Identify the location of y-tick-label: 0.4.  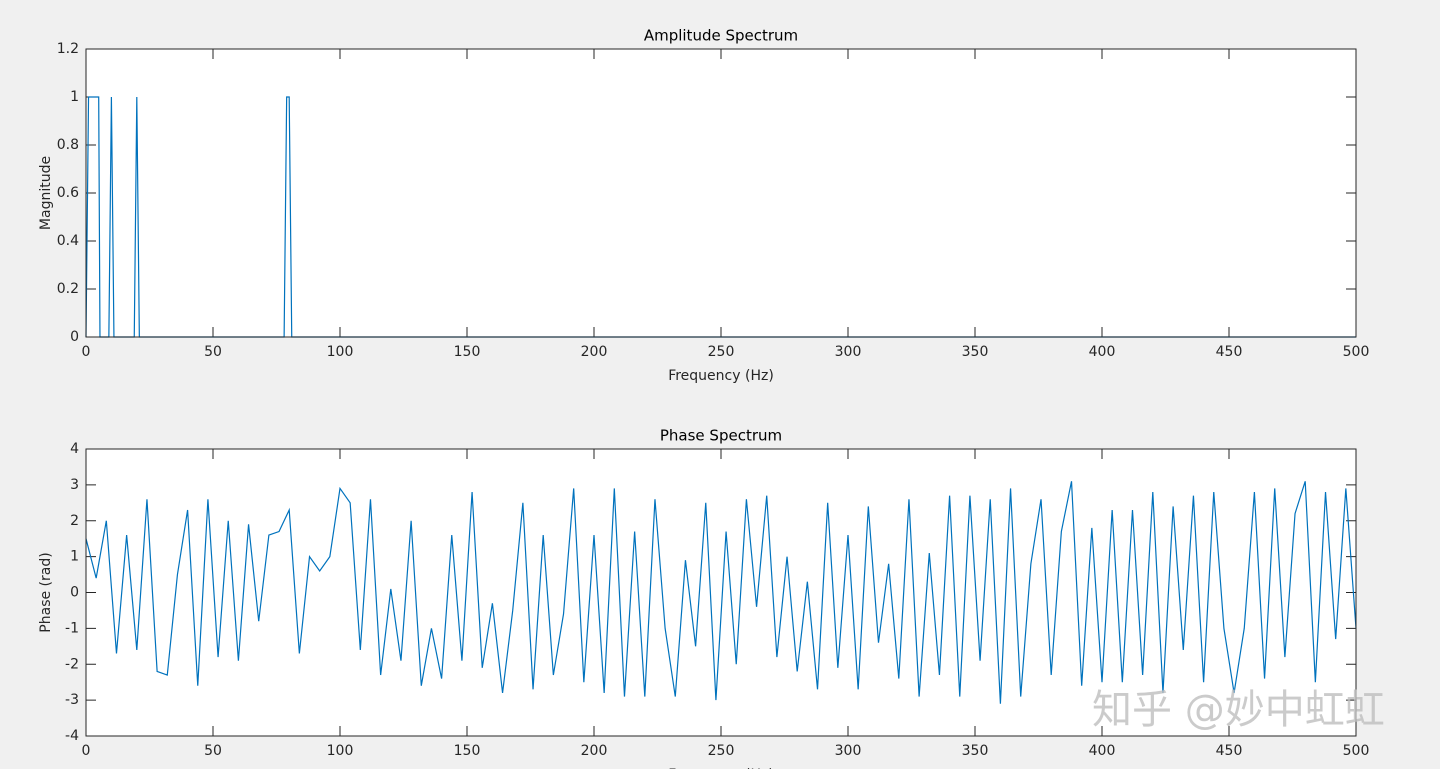
(68, 241).